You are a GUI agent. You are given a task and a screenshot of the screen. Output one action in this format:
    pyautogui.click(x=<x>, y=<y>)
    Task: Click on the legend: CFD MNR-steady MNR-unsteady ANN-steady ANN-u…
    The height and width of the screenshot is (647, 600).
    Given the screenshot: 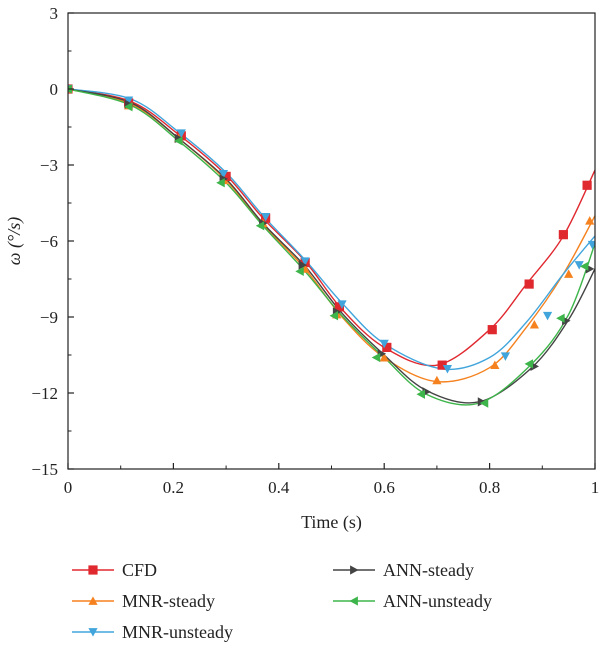 What is the action you would take?
    pyautogui.click(x=282, y=601)
    